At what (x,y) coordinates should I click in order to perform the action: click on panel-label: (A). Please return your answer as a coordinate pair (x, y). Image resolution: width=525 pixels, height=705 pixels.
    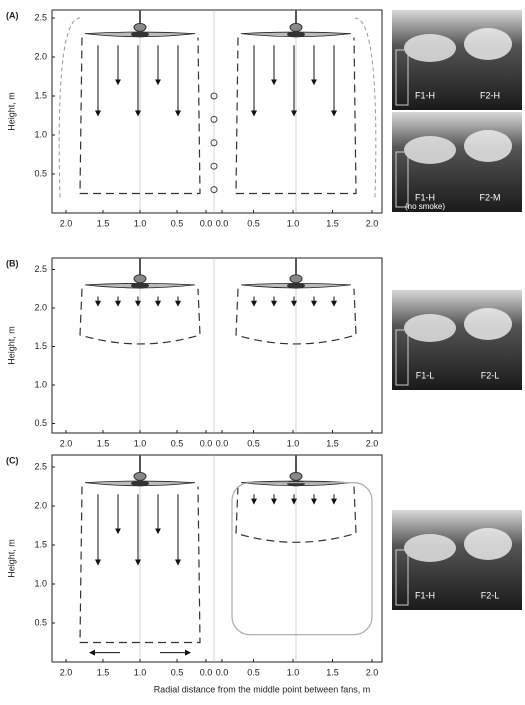
    Looking at the image, I should click on (12, 15).